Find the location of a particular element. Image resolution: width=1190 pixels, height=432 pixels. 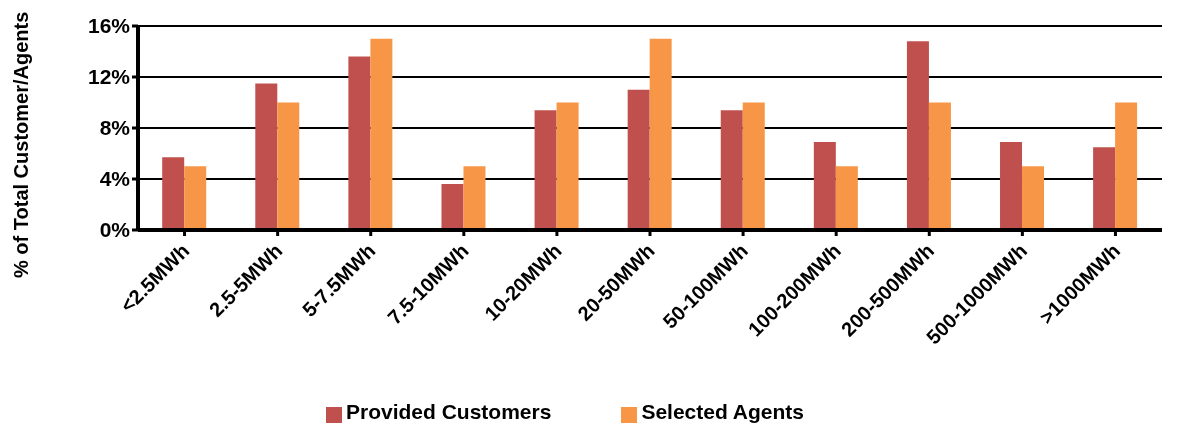

legend-label: Provided Customers is located at coordinates (449, 411).